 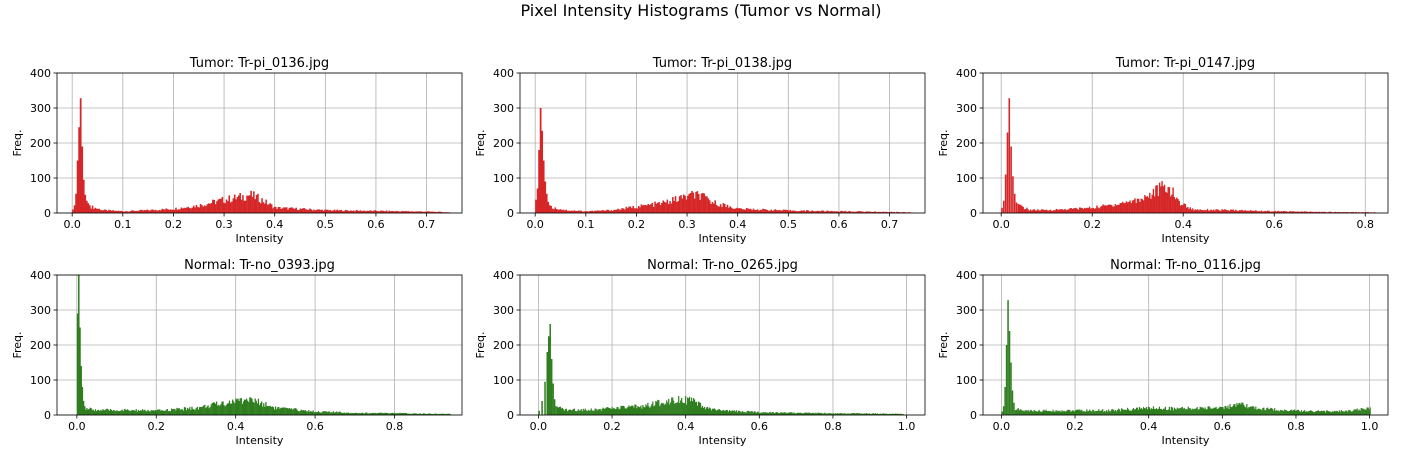 What do you see at coordinates (1185, 63) in the screenshot?
I see `panel-title: Tumor: Tr-pi_0147.jpg` at bounding box center [1185, 63].